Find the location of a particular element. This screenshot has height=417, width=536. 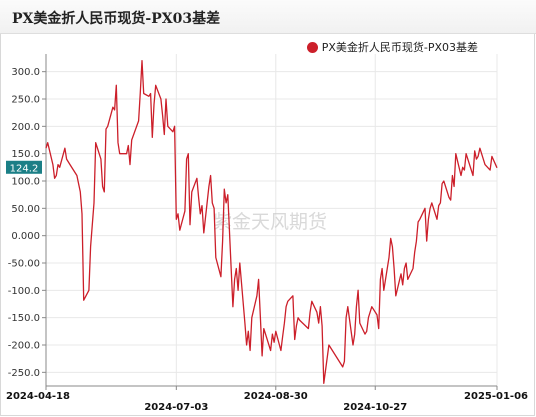

y-tick-label: -250.0 is located at coordinates (24, 373).